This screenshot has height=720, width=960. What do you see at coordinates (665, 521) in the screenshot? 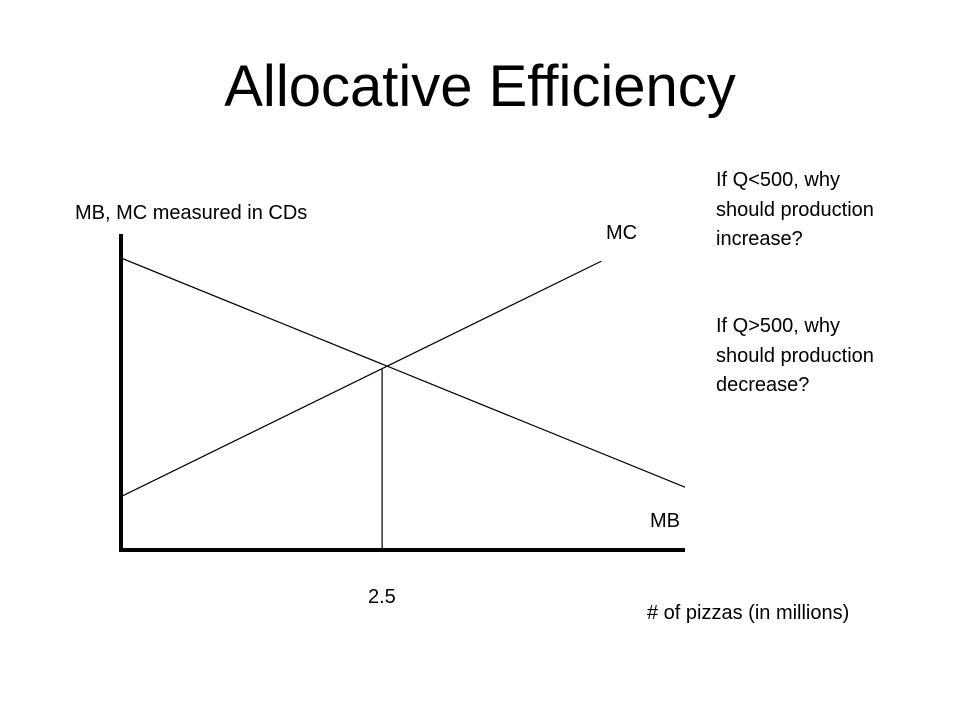
I see `series-label-mb: MB` at bounding box center [665, 521].